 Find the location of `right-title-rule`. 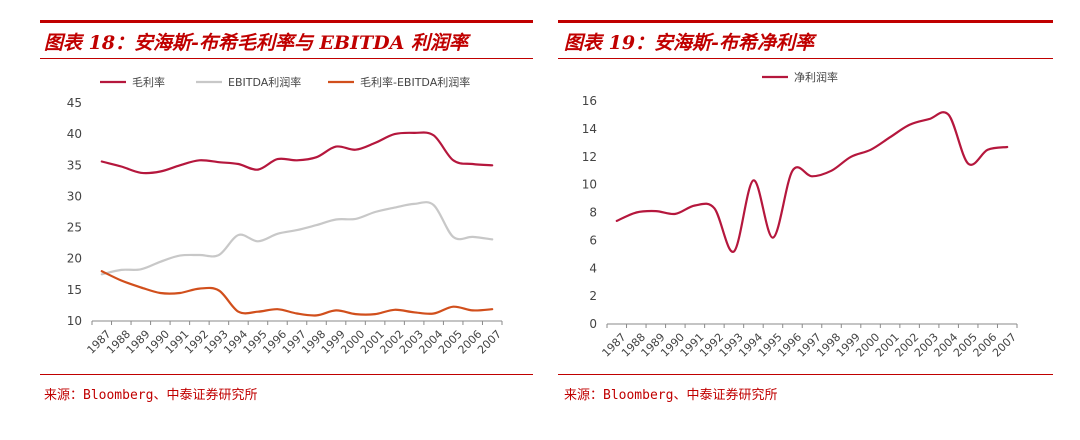

right-title-rule is located at coordinates (805, 58).